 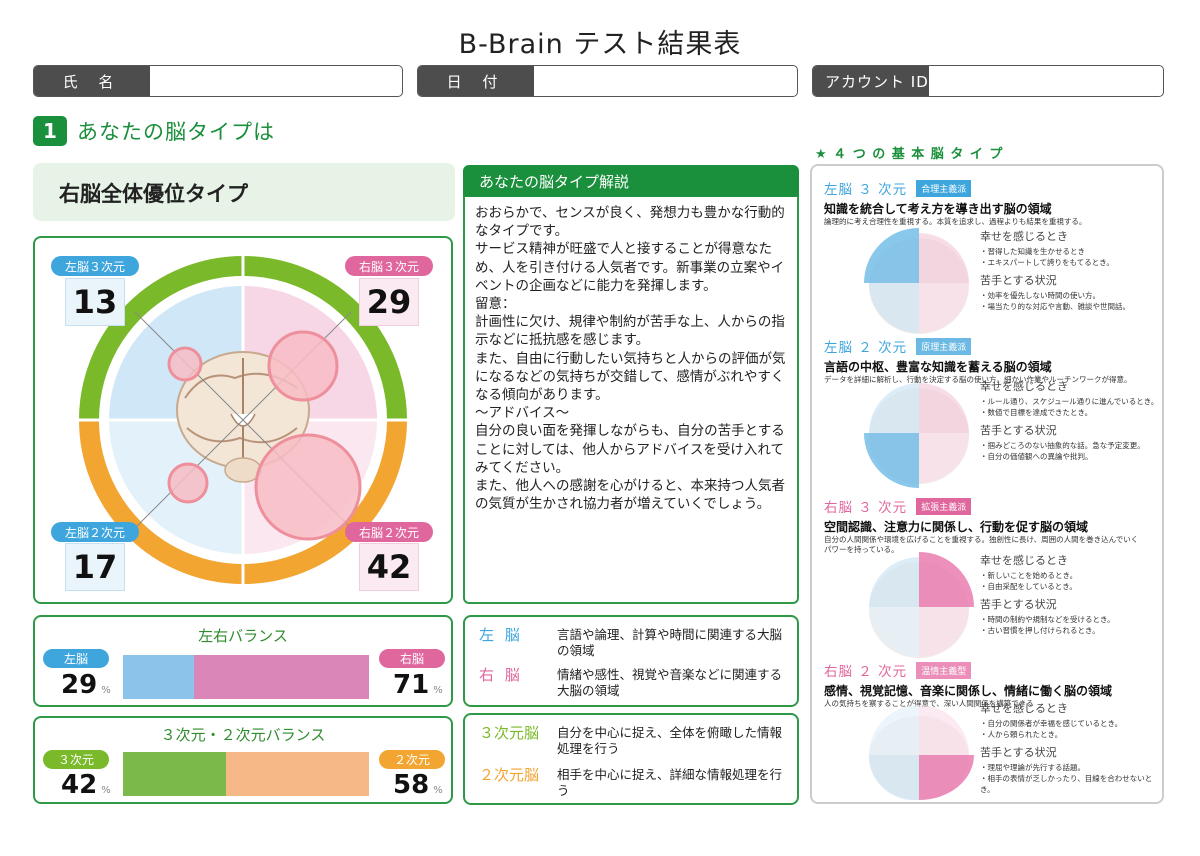 What do you see at coordinates (50, 131) in the screenshot?
I see `section-number: 1` at bounding box center [50, 131].